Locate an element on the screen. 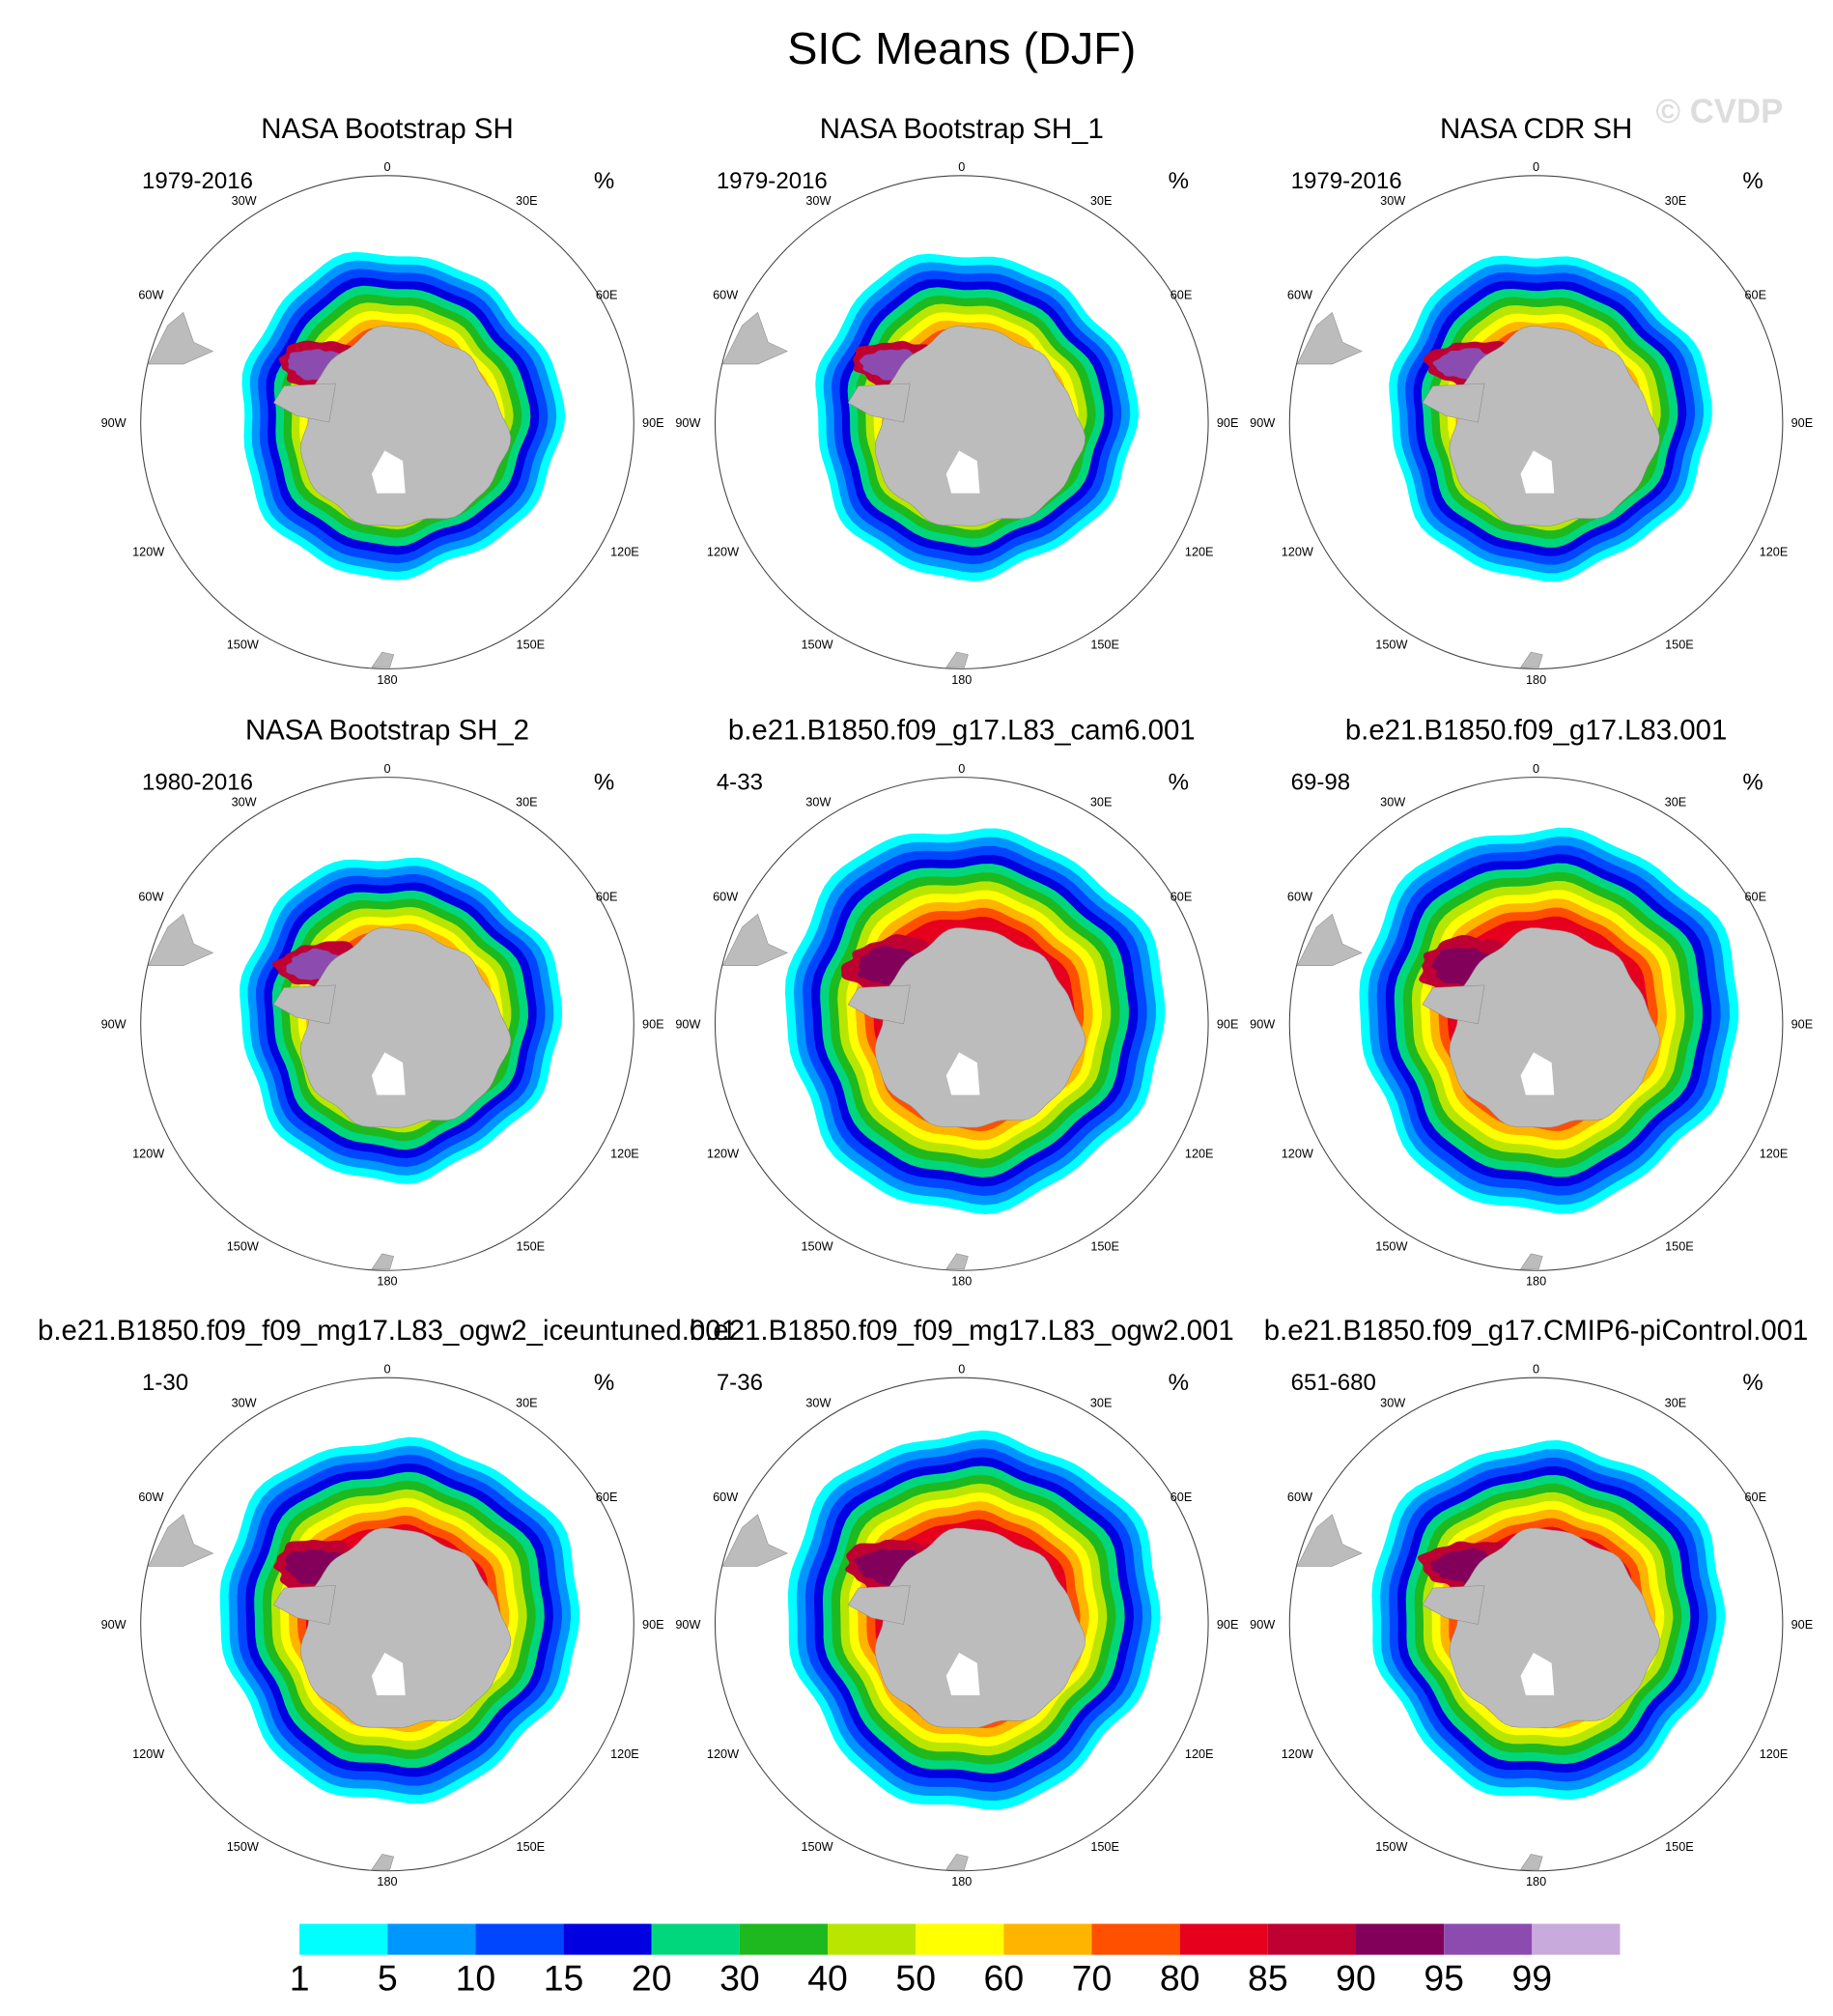  colorbar-label: 85 is located at coordinates (1268, 1977).